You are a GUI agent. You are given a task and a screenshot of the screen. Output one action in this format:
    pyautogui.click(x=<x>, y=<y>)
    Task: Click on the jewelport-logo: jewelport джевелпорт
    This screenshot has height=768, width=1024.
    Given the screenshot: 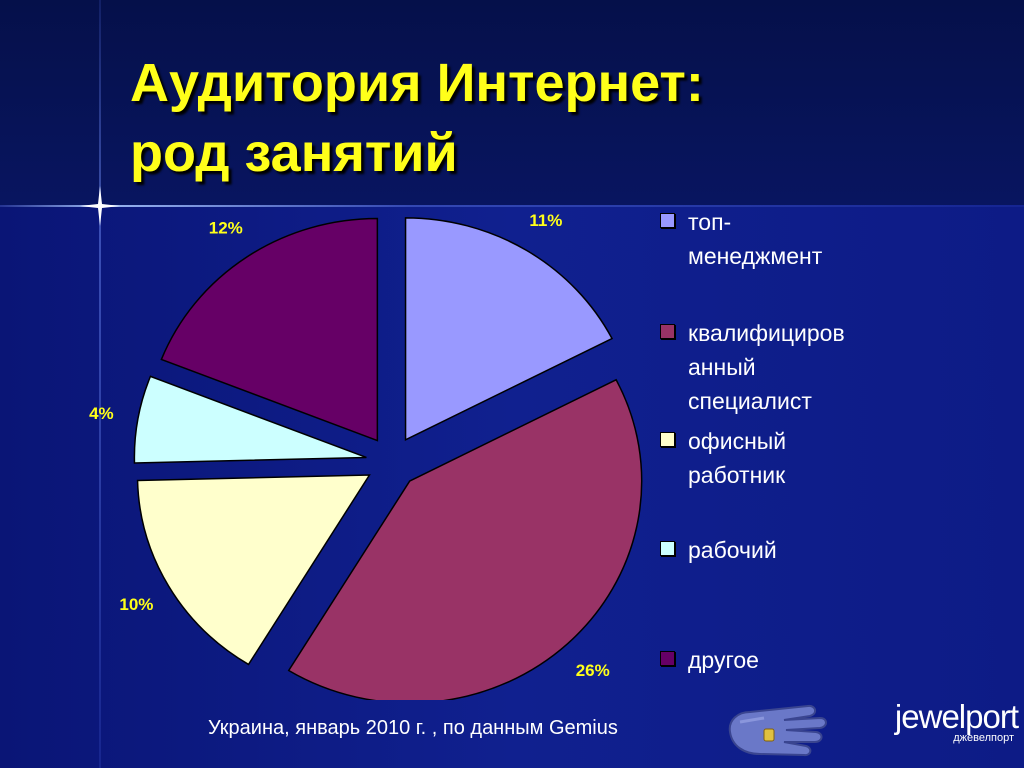 What is the action you would take?
    pyautogui.click(x=938, y=721)
    